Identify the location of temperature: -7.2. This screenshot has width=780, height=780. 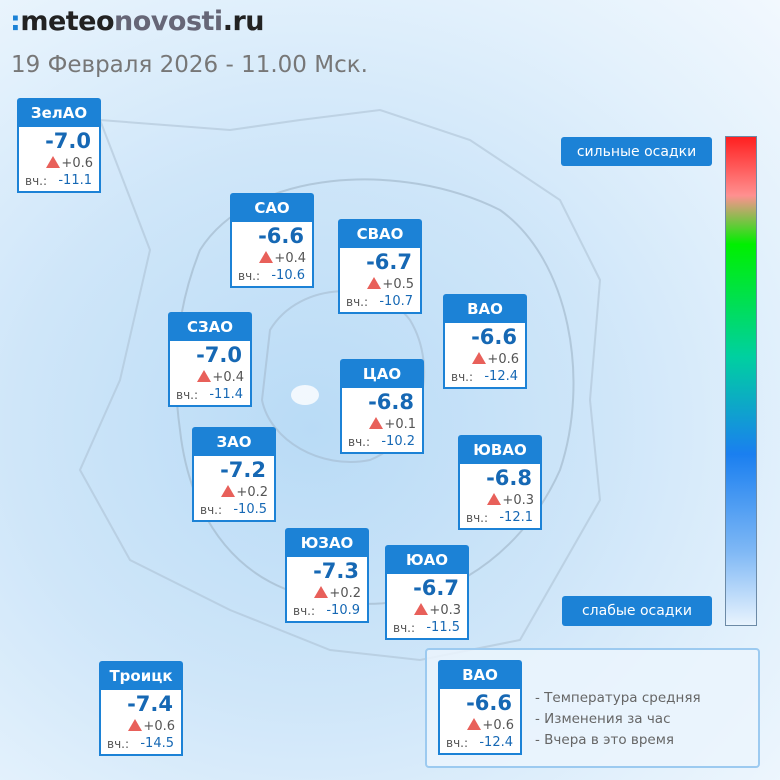
(243, 470).